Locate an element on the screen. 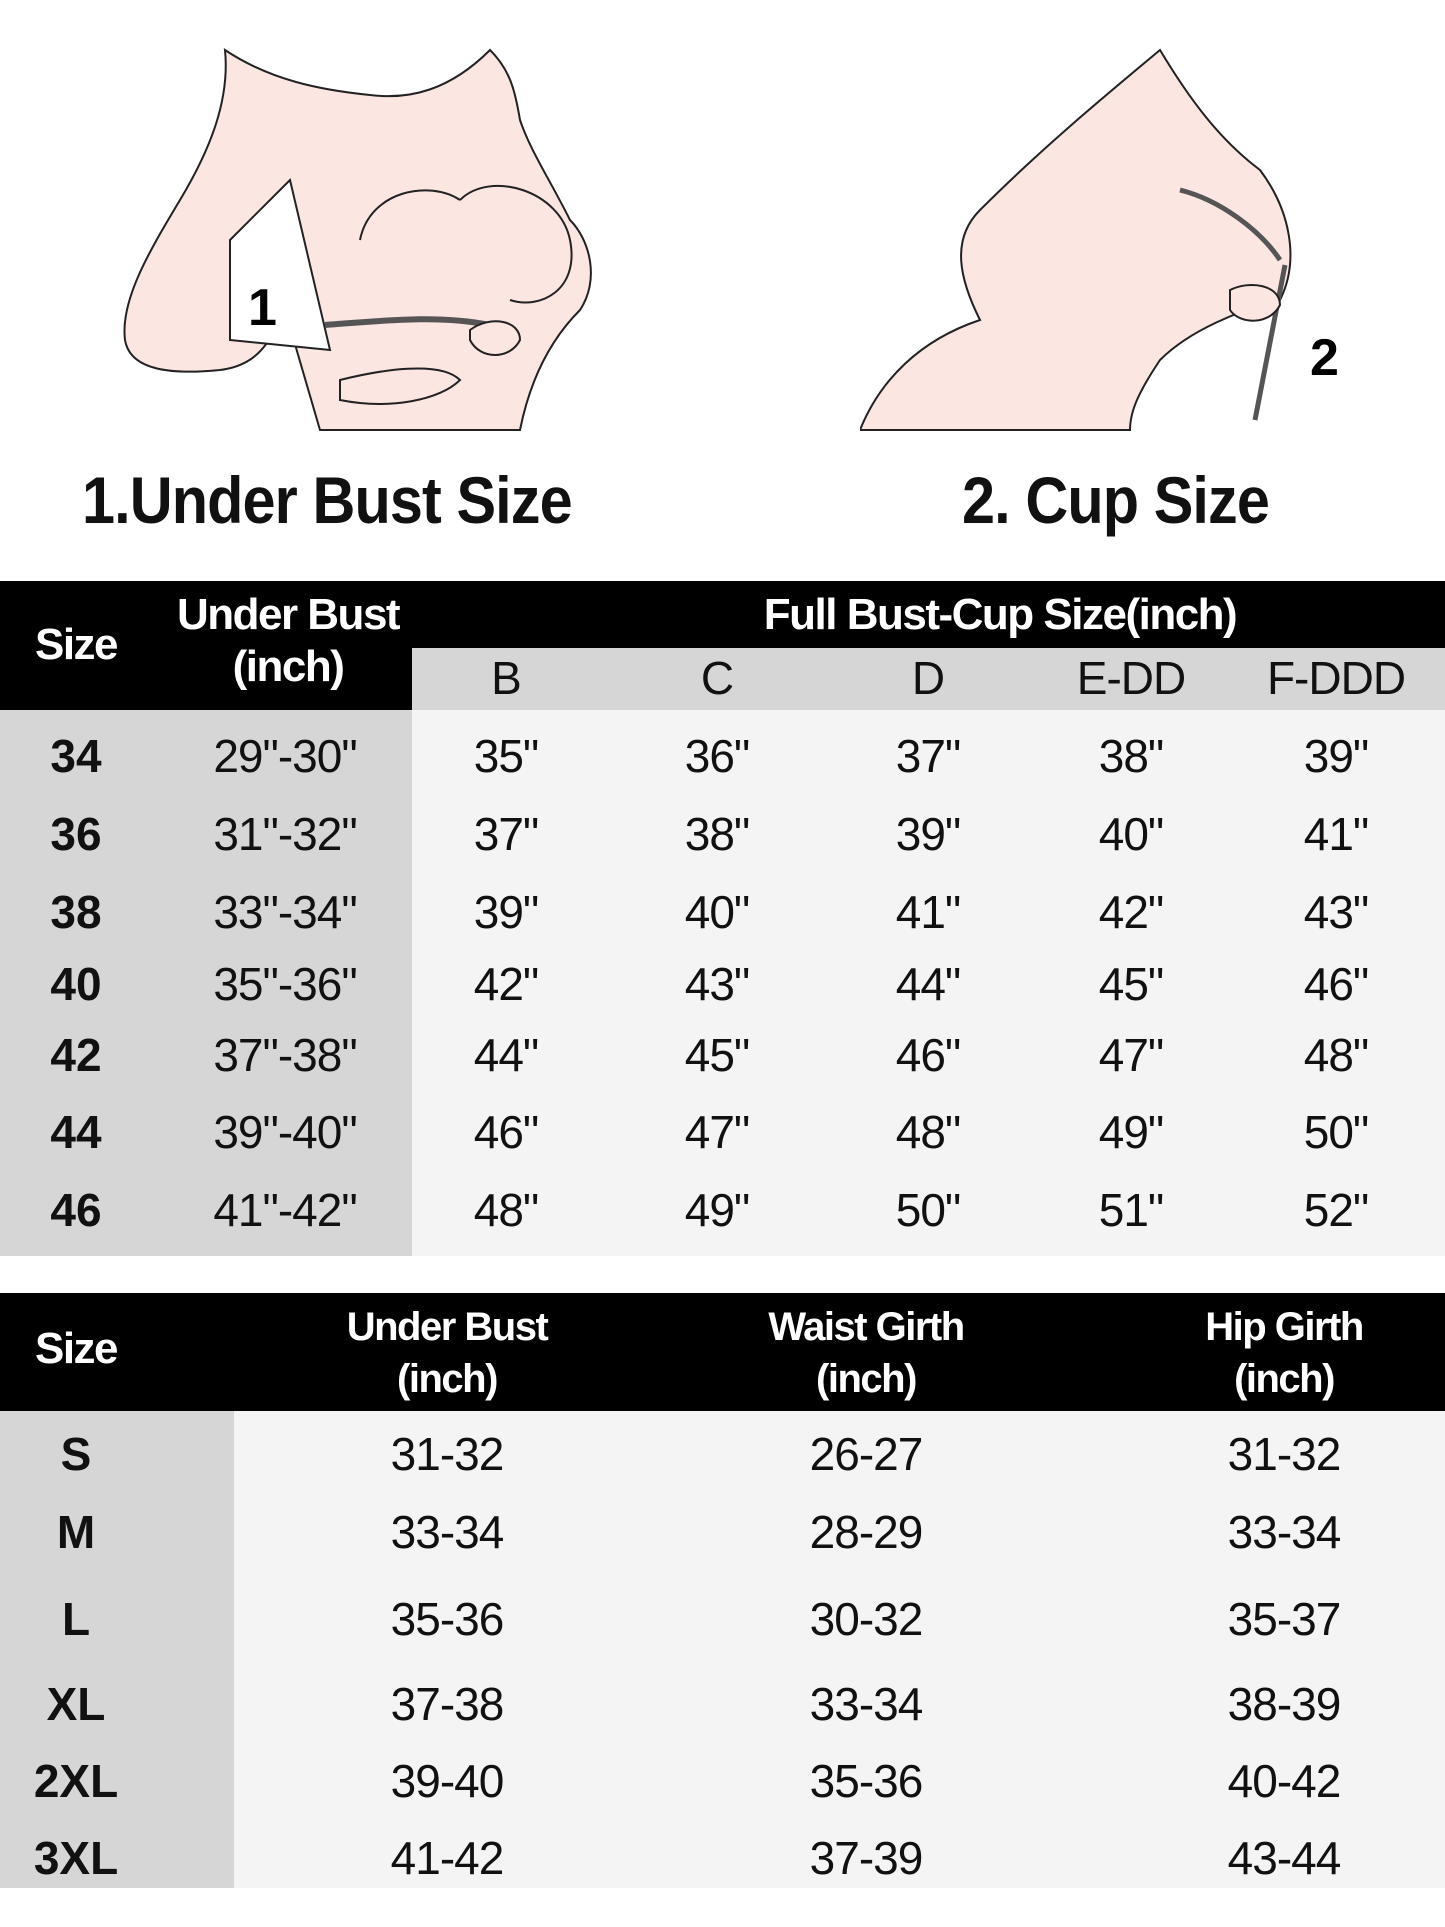 This screenshot has width=1445, height=1927. row-cup-value: 52" is located at coordinates (1336, 1210).